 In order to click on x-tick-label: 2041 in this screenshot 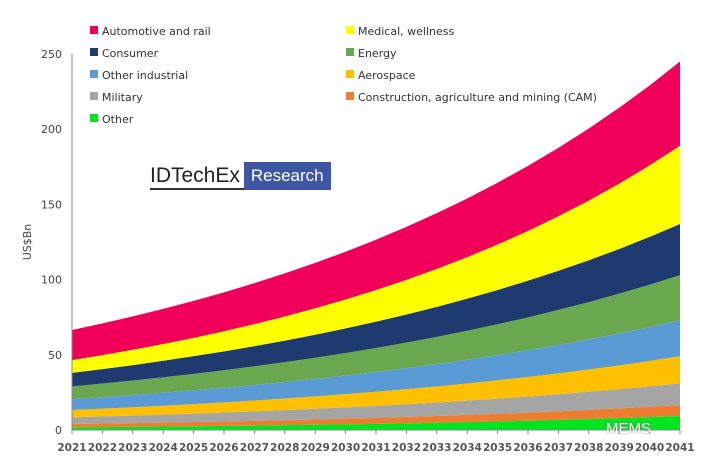, I will do `click(679, 448)`.